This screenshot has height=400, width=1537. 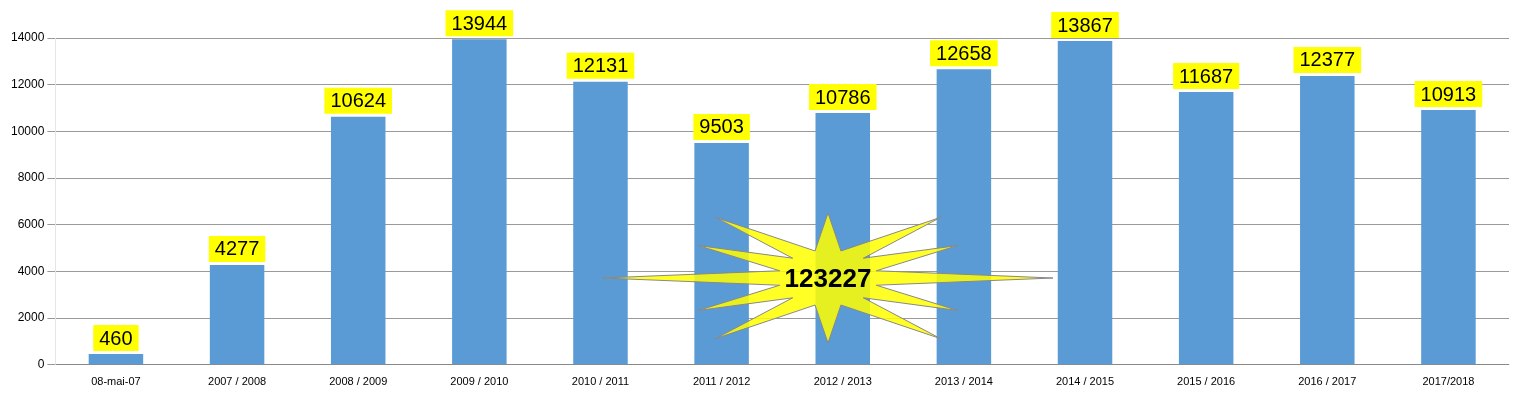 What do you see at coordinates (1206, 75) in the screenshot?
I see `data-label: 11687` at bounding box center [1206, 75].